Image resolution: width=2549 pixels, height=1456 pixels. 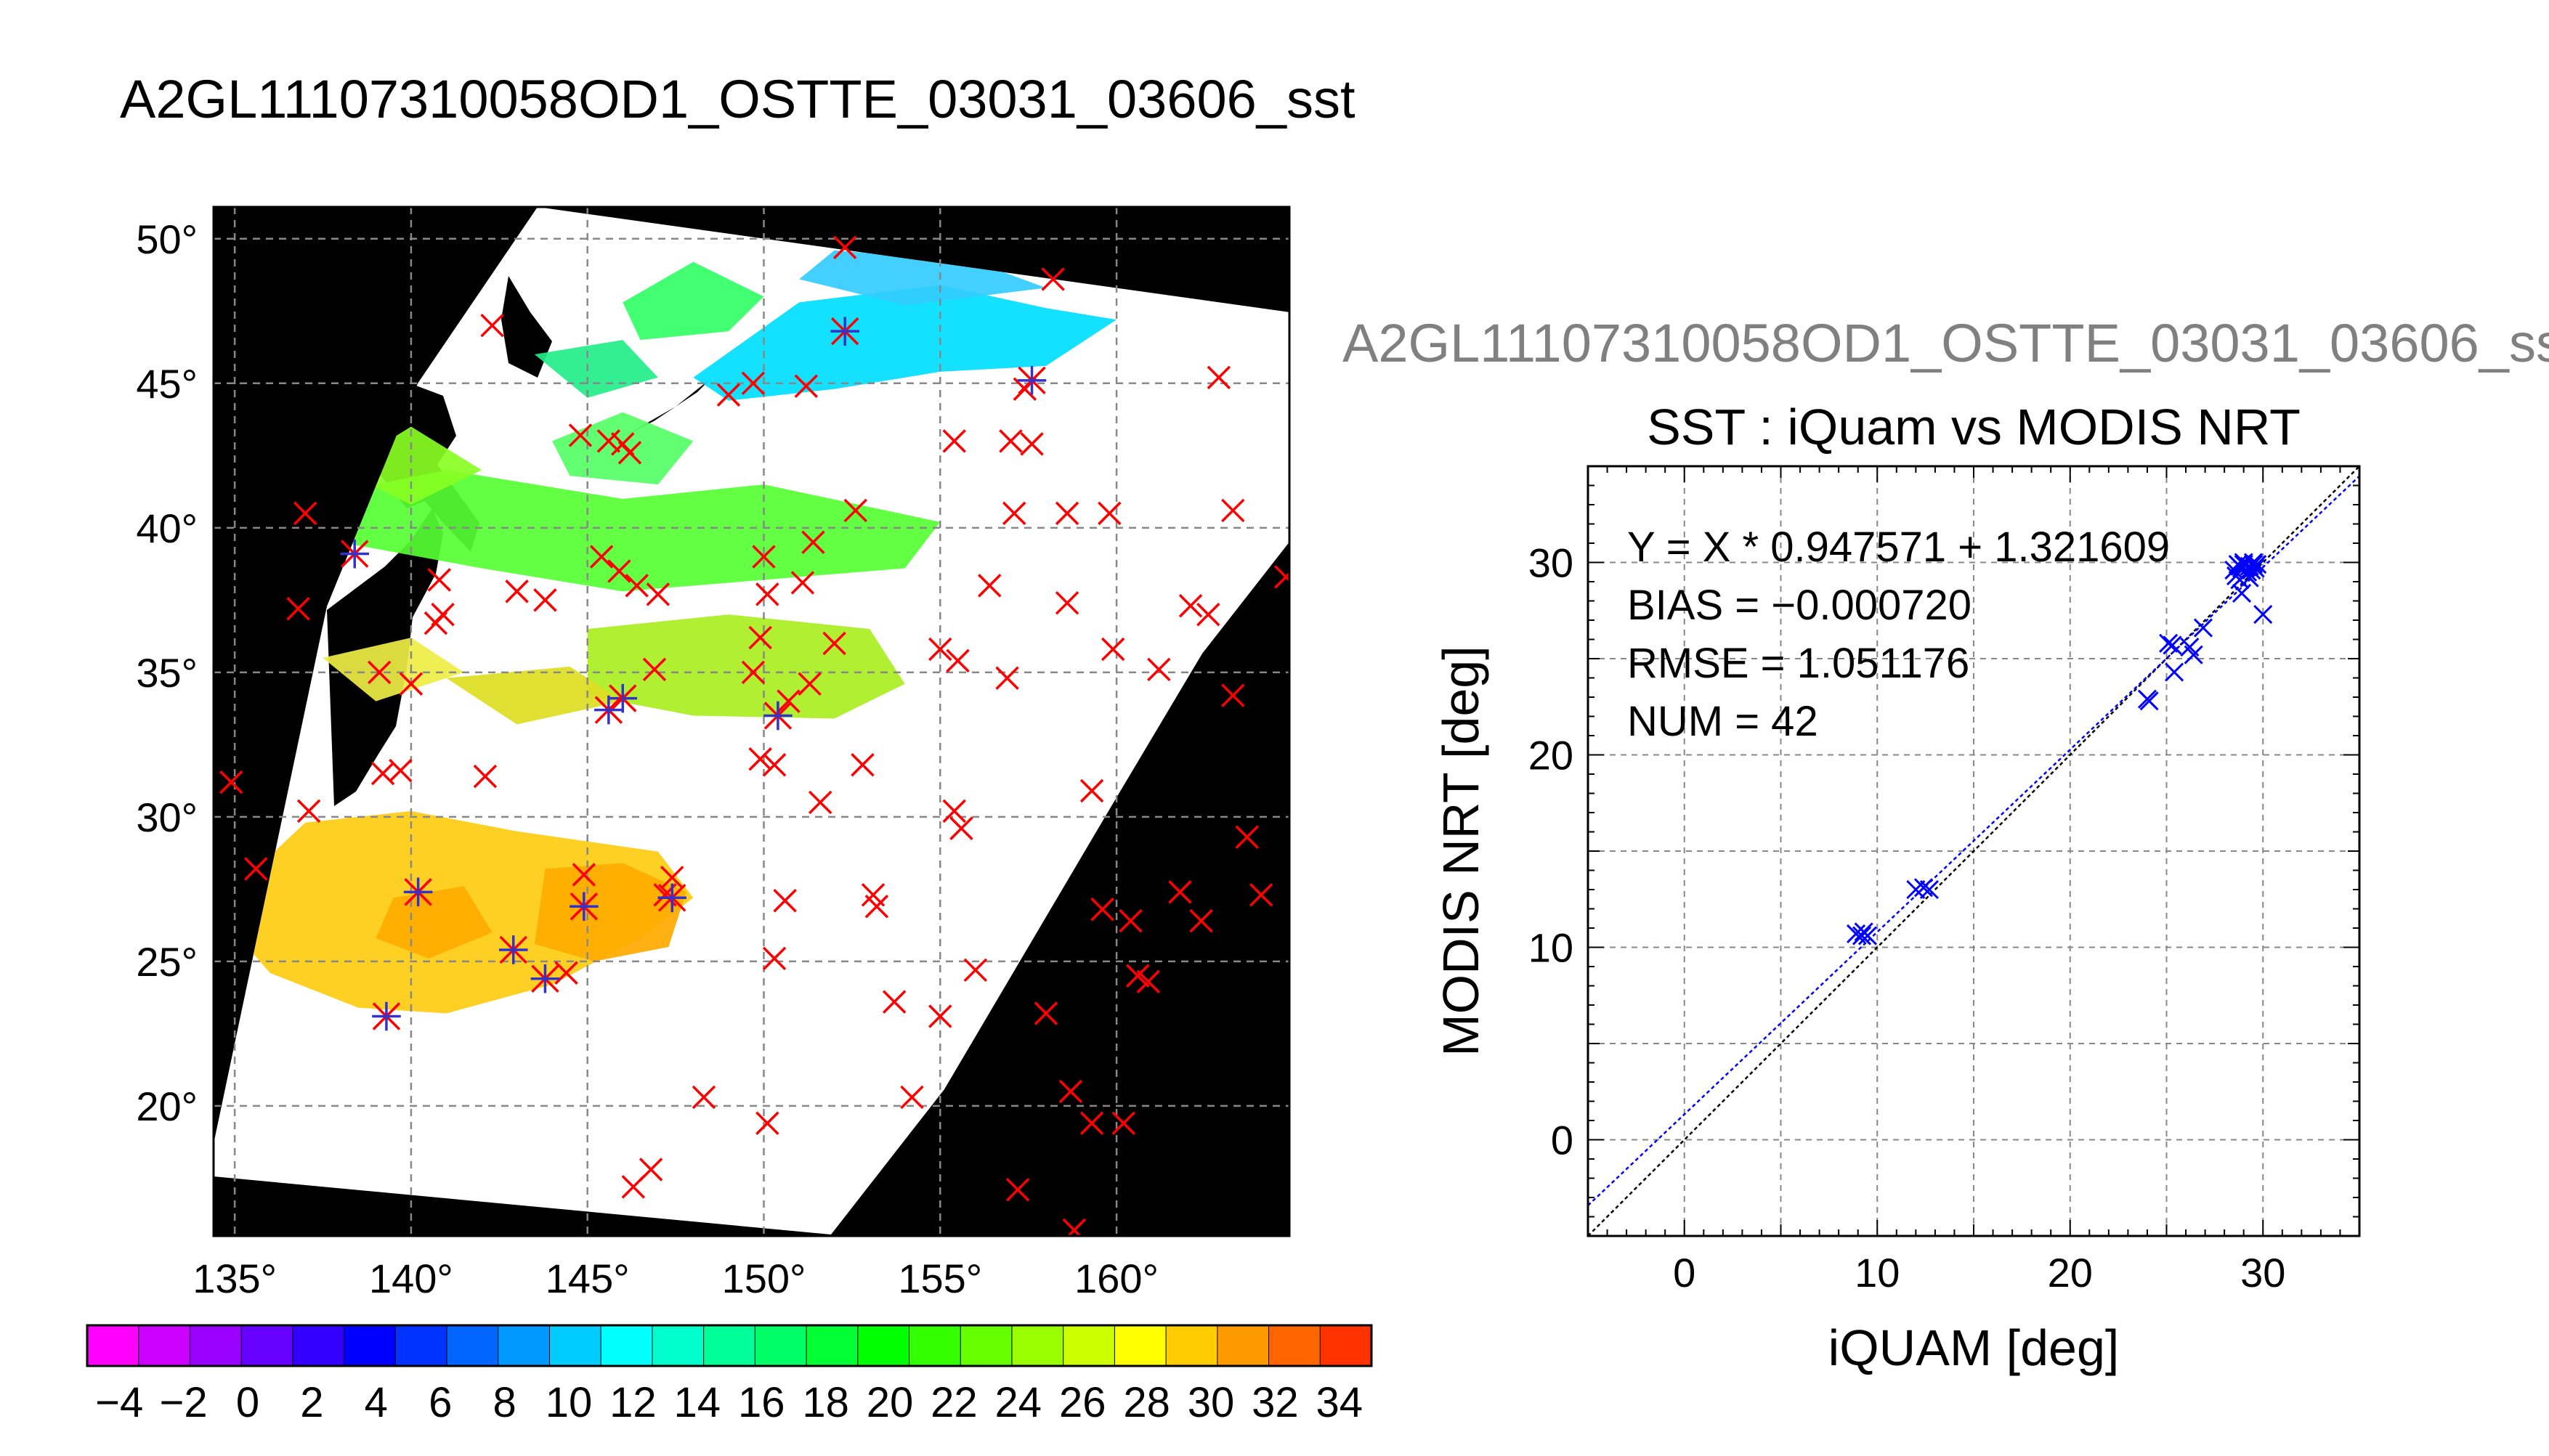 I want to click on scatter-y-axis-label: MODIS NRT [deg], so click(x=1461, y=851).